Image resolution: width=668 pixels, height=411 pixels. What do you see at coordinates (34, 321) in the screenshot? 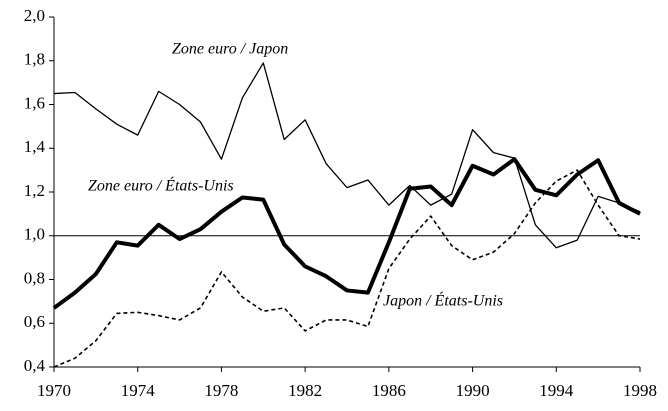
I see `y-tick-label: 0,6` at bounding box center [34, 321].